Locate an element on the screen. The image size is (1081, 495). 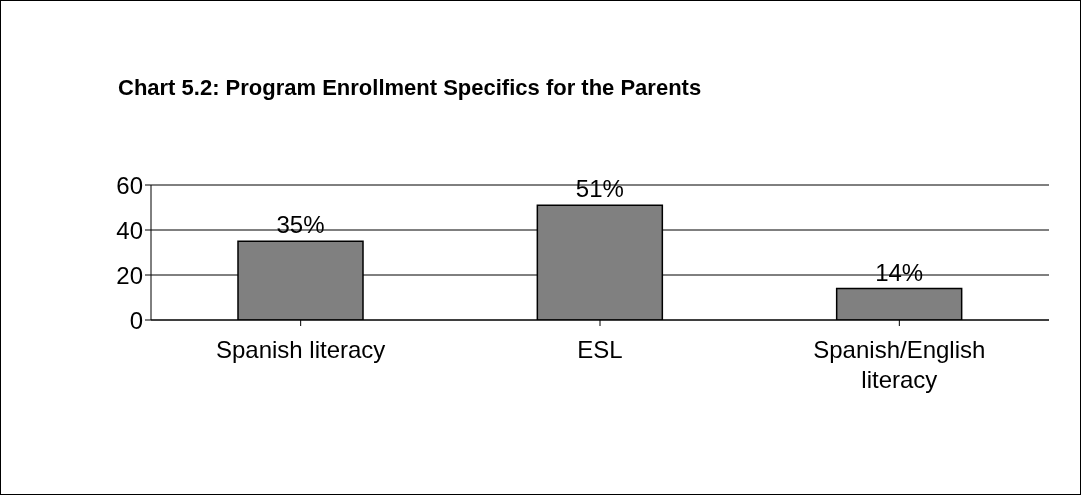
x-tick-label: Spanish/English literacy is located at coordinates (899, 364).